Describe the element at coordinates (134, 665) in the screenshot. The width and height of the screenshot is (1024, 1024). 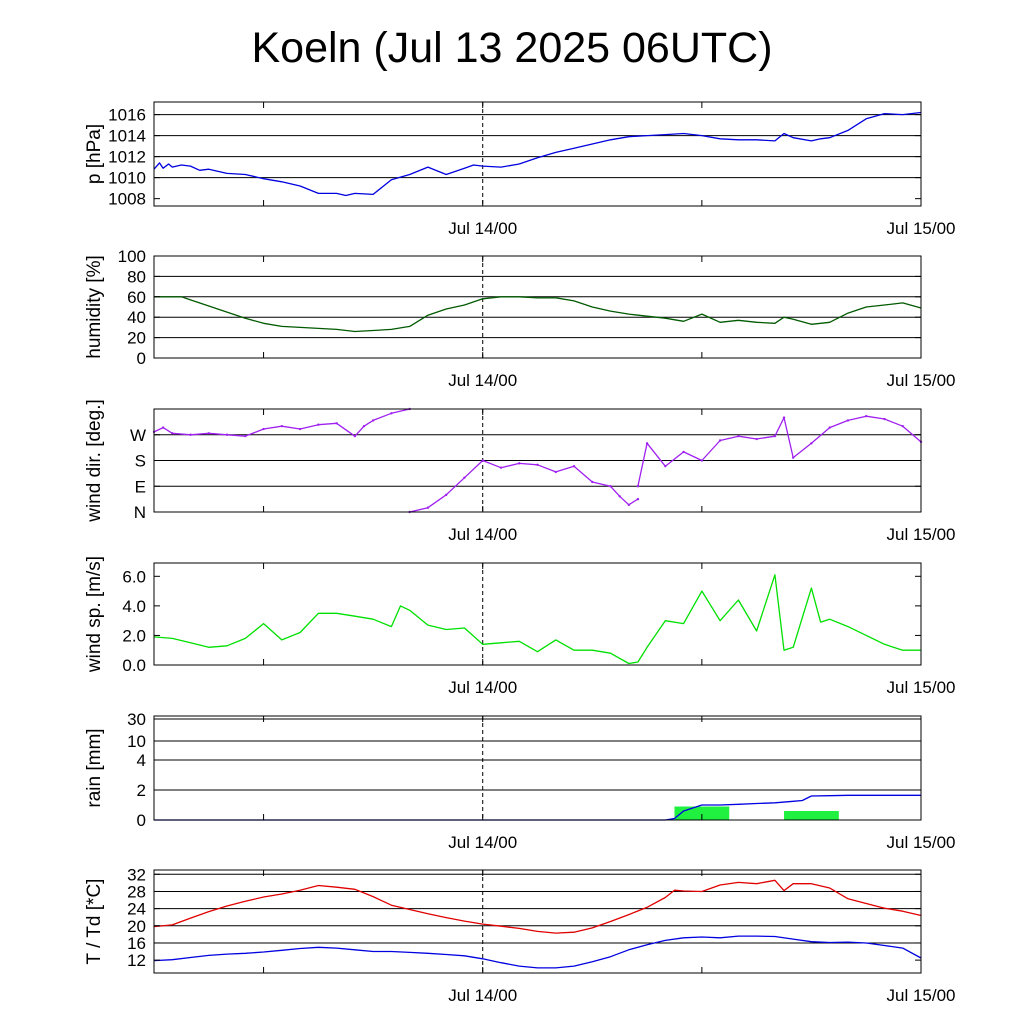
I see `y-tick-label: 0.0` at that location.